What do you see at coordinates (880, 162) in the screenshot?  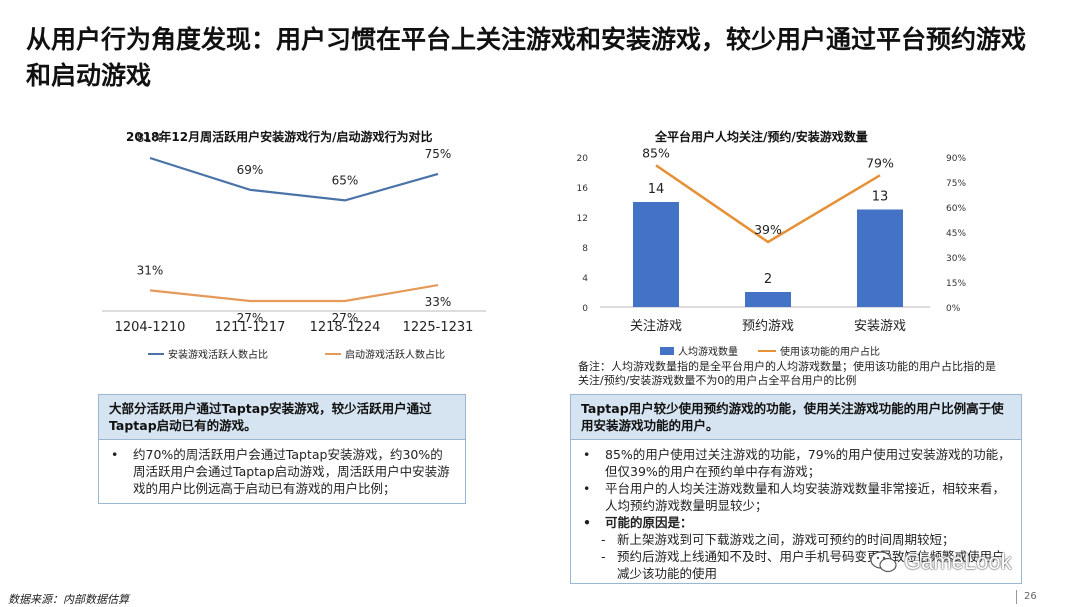 I see `line-value-label: 79%` at bounding box center [880, 162].